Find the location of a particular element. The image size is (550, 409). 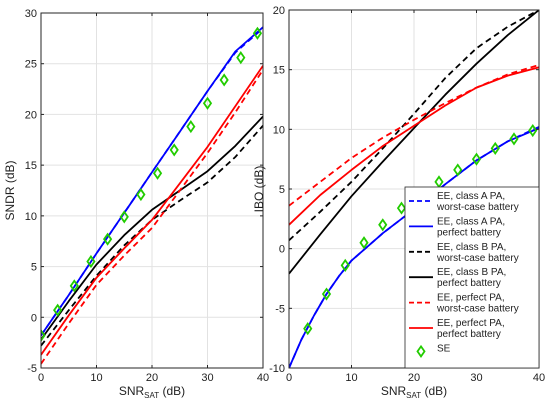

legend-label-se: SE is located at coordinates (444, 348).